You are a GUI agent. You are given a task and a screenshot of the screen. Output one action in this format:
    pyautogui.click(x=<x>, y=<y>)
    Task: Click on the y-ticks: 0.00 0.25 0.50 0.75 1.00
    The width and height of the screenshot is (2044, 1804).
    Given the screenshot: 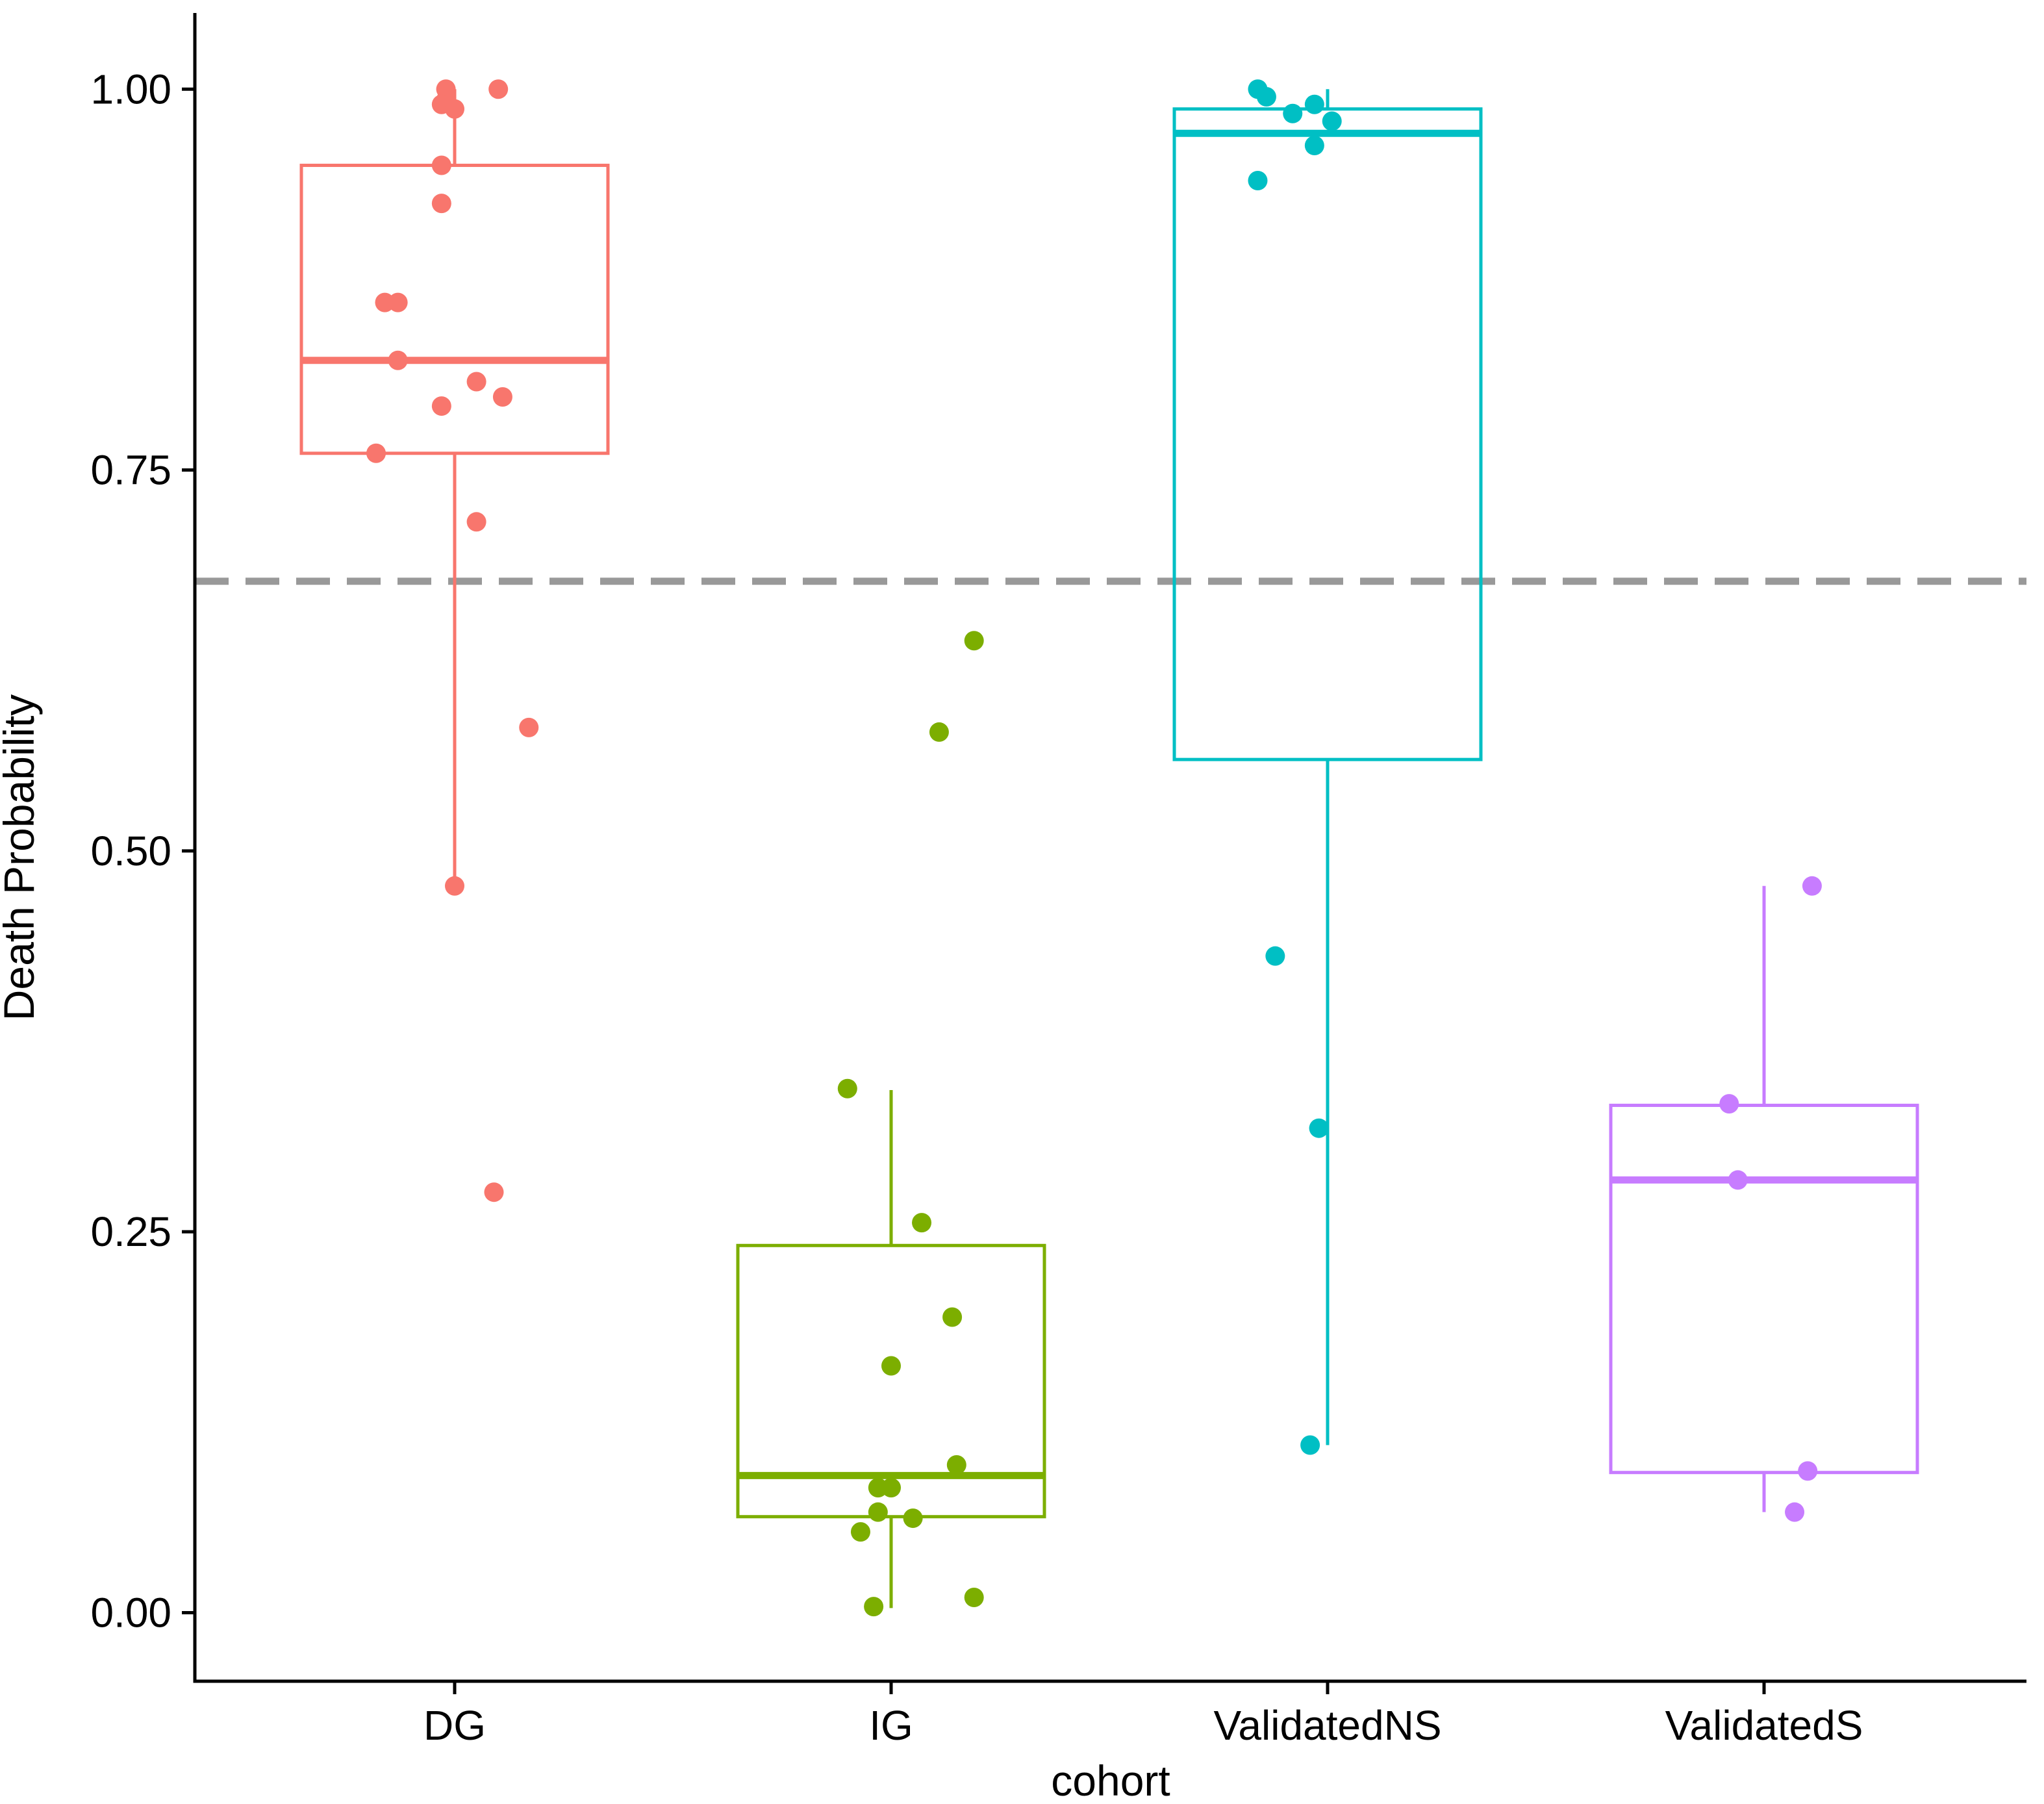 What is the action you would take?
    pyautogui.click(x=142, y=851)
    